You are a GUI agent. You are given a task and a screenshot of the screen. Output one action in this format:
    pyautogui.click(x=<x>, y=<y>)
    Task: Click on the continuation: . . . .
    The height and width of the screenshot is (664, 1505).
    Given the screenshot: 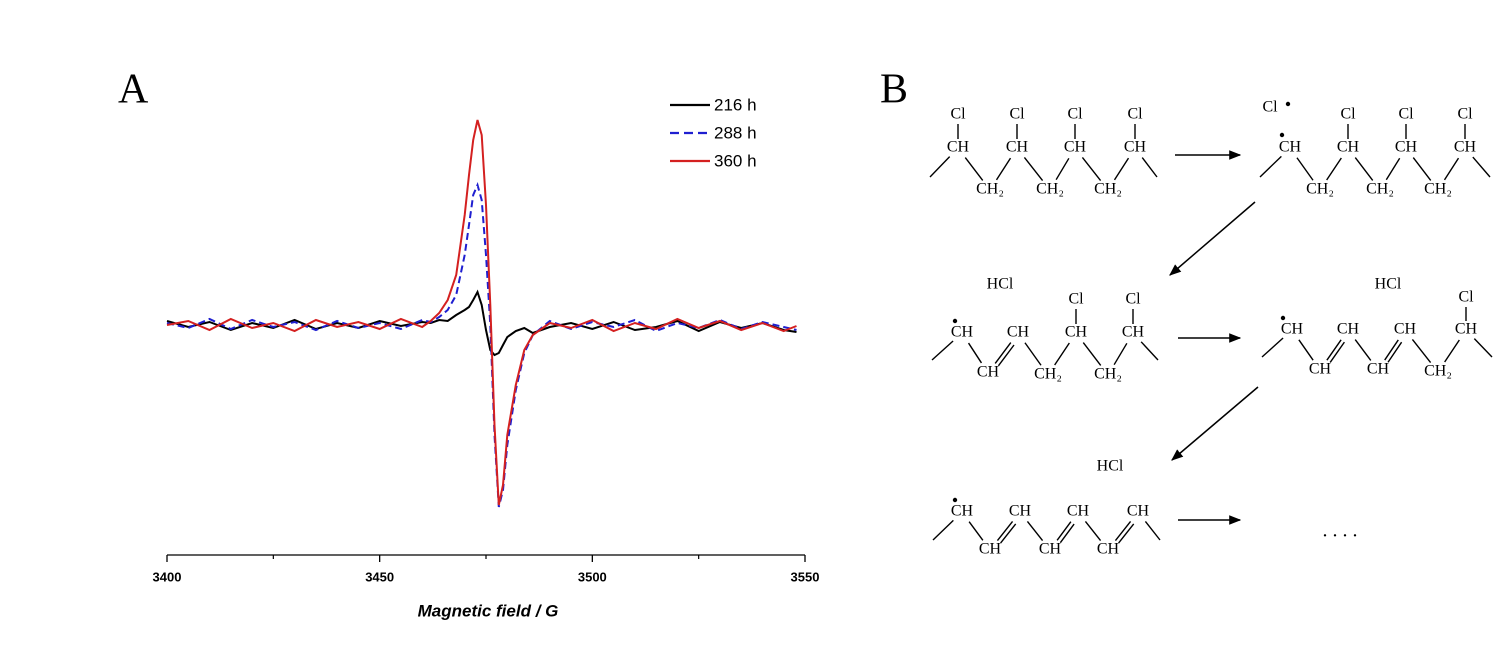 What is the action you would take?
    pyautogui.click(x=1340, y=531)
    